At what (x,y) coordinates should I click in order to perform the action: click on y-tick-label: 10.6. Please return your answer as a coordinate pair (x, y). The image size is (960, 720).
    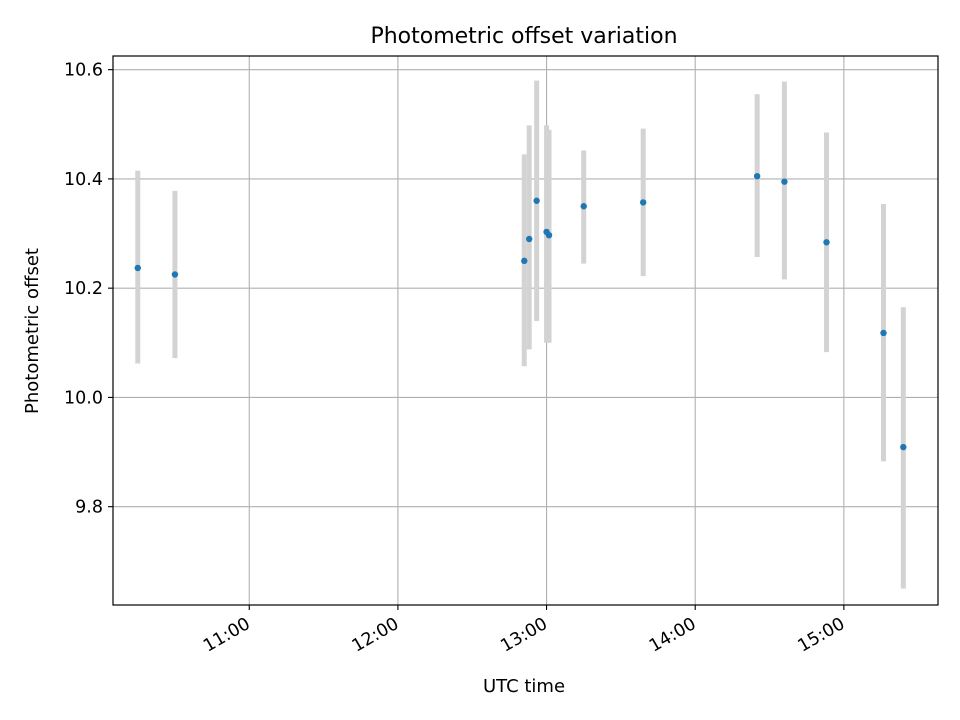
    Looking at the image, I should click on (83, 71).